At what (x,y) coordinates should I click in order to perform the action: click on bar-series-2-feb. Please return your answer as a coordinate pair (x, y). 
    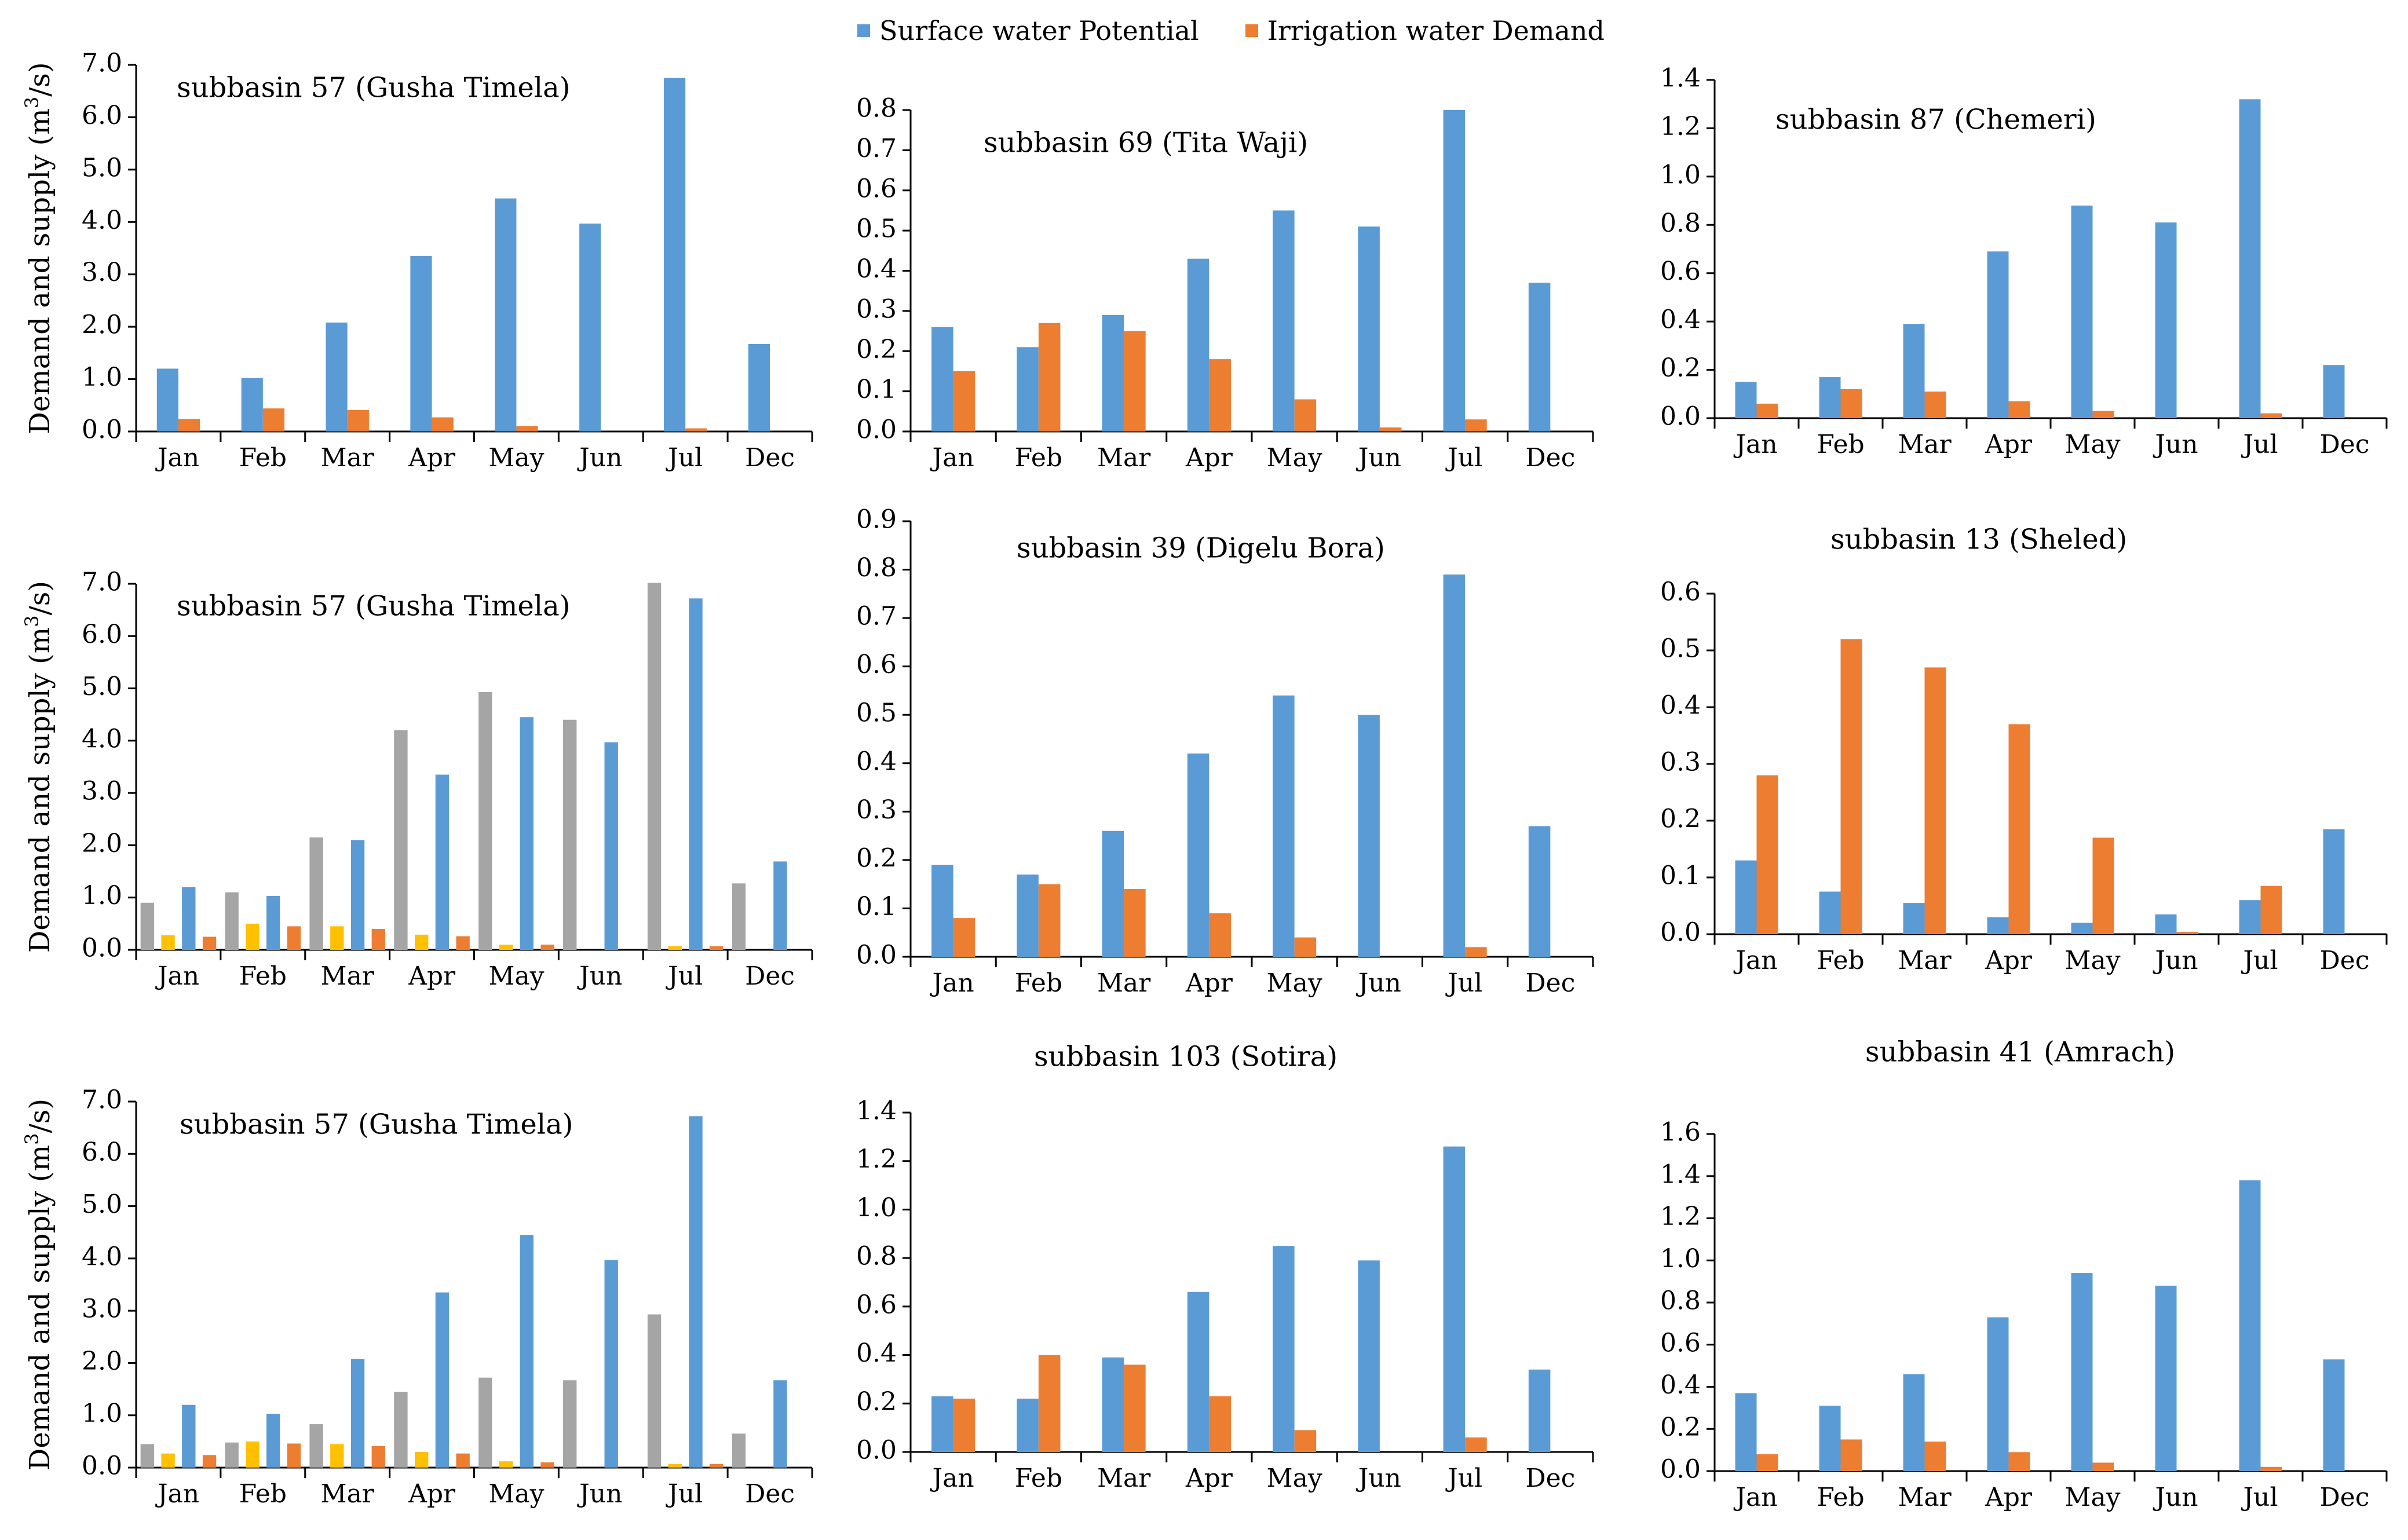
    Looking at the image, I should click on (253, 1454).